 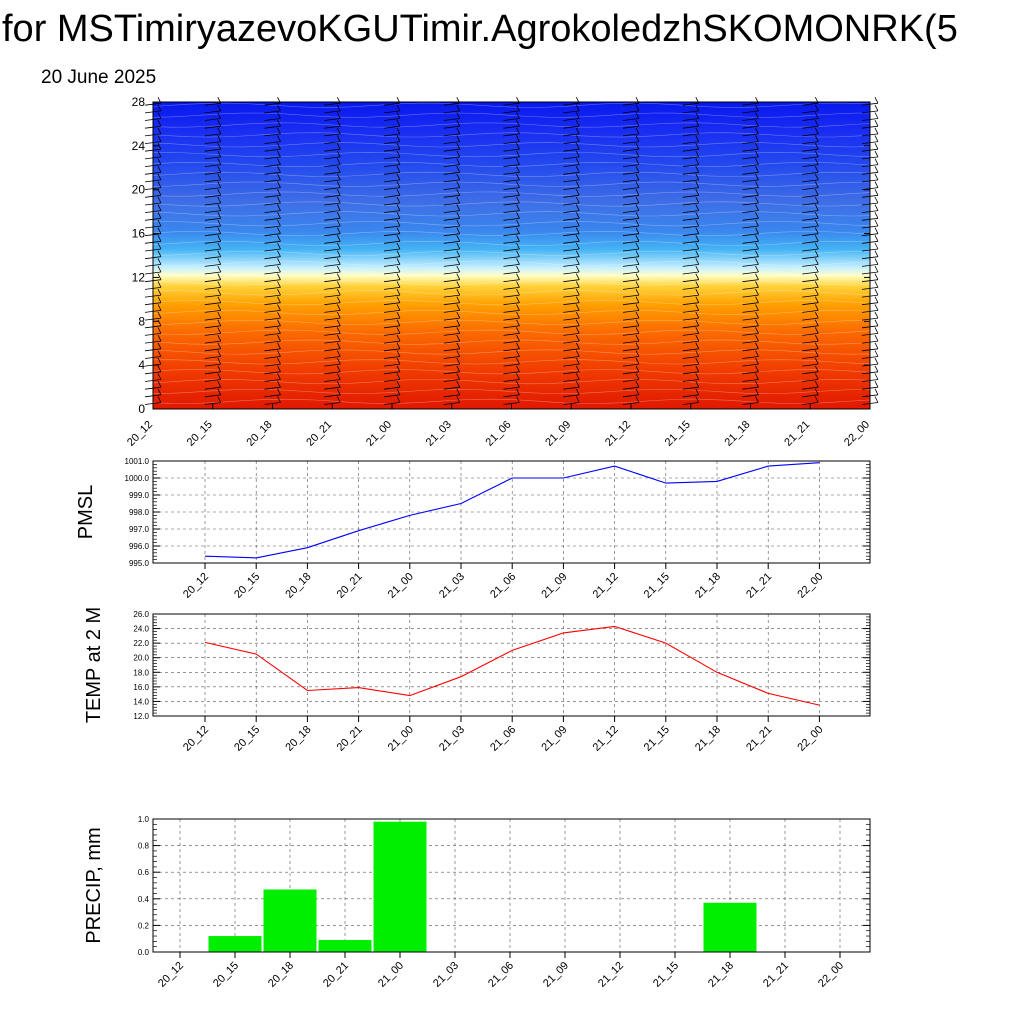 I want to click on x-tick-label: 20_21, so click(x=350, y=739).